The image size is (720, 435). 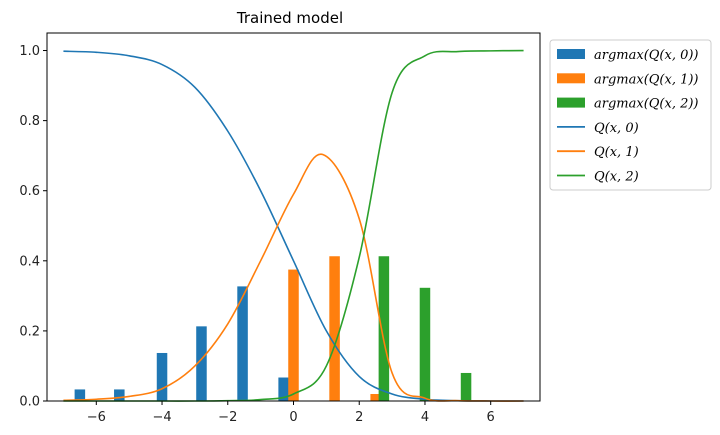 I want to click on y-tick-label: 0.0, so click(x=29, y=402).